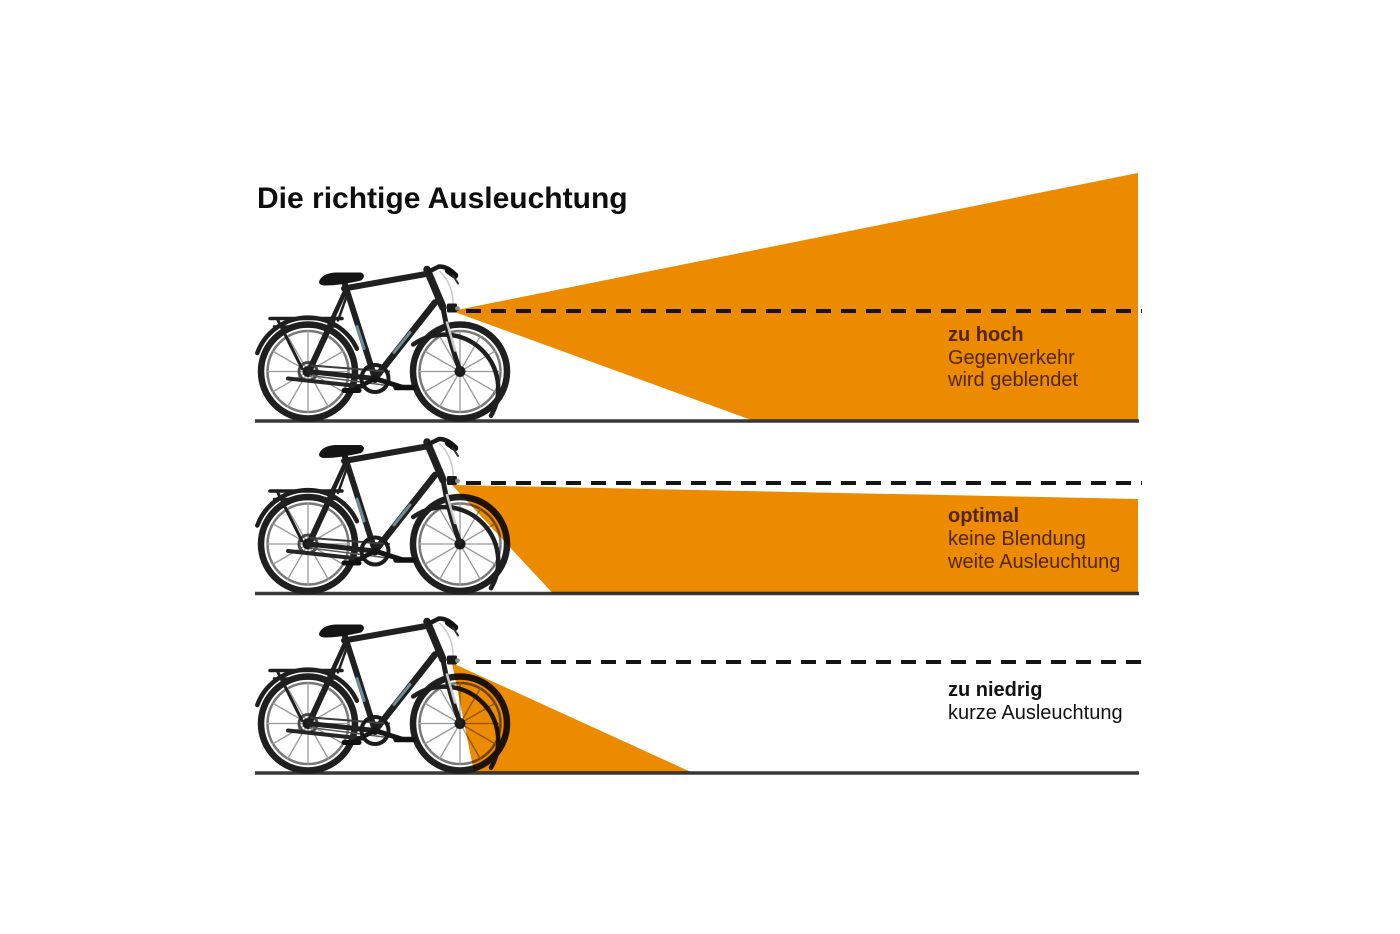 The width and height of the screenshot is (1400, 934). What do you see at coordinates (1017, 539) in the screenshot?
I see `row-label-line: keine Blendung` at bounding box center [1017, 539].